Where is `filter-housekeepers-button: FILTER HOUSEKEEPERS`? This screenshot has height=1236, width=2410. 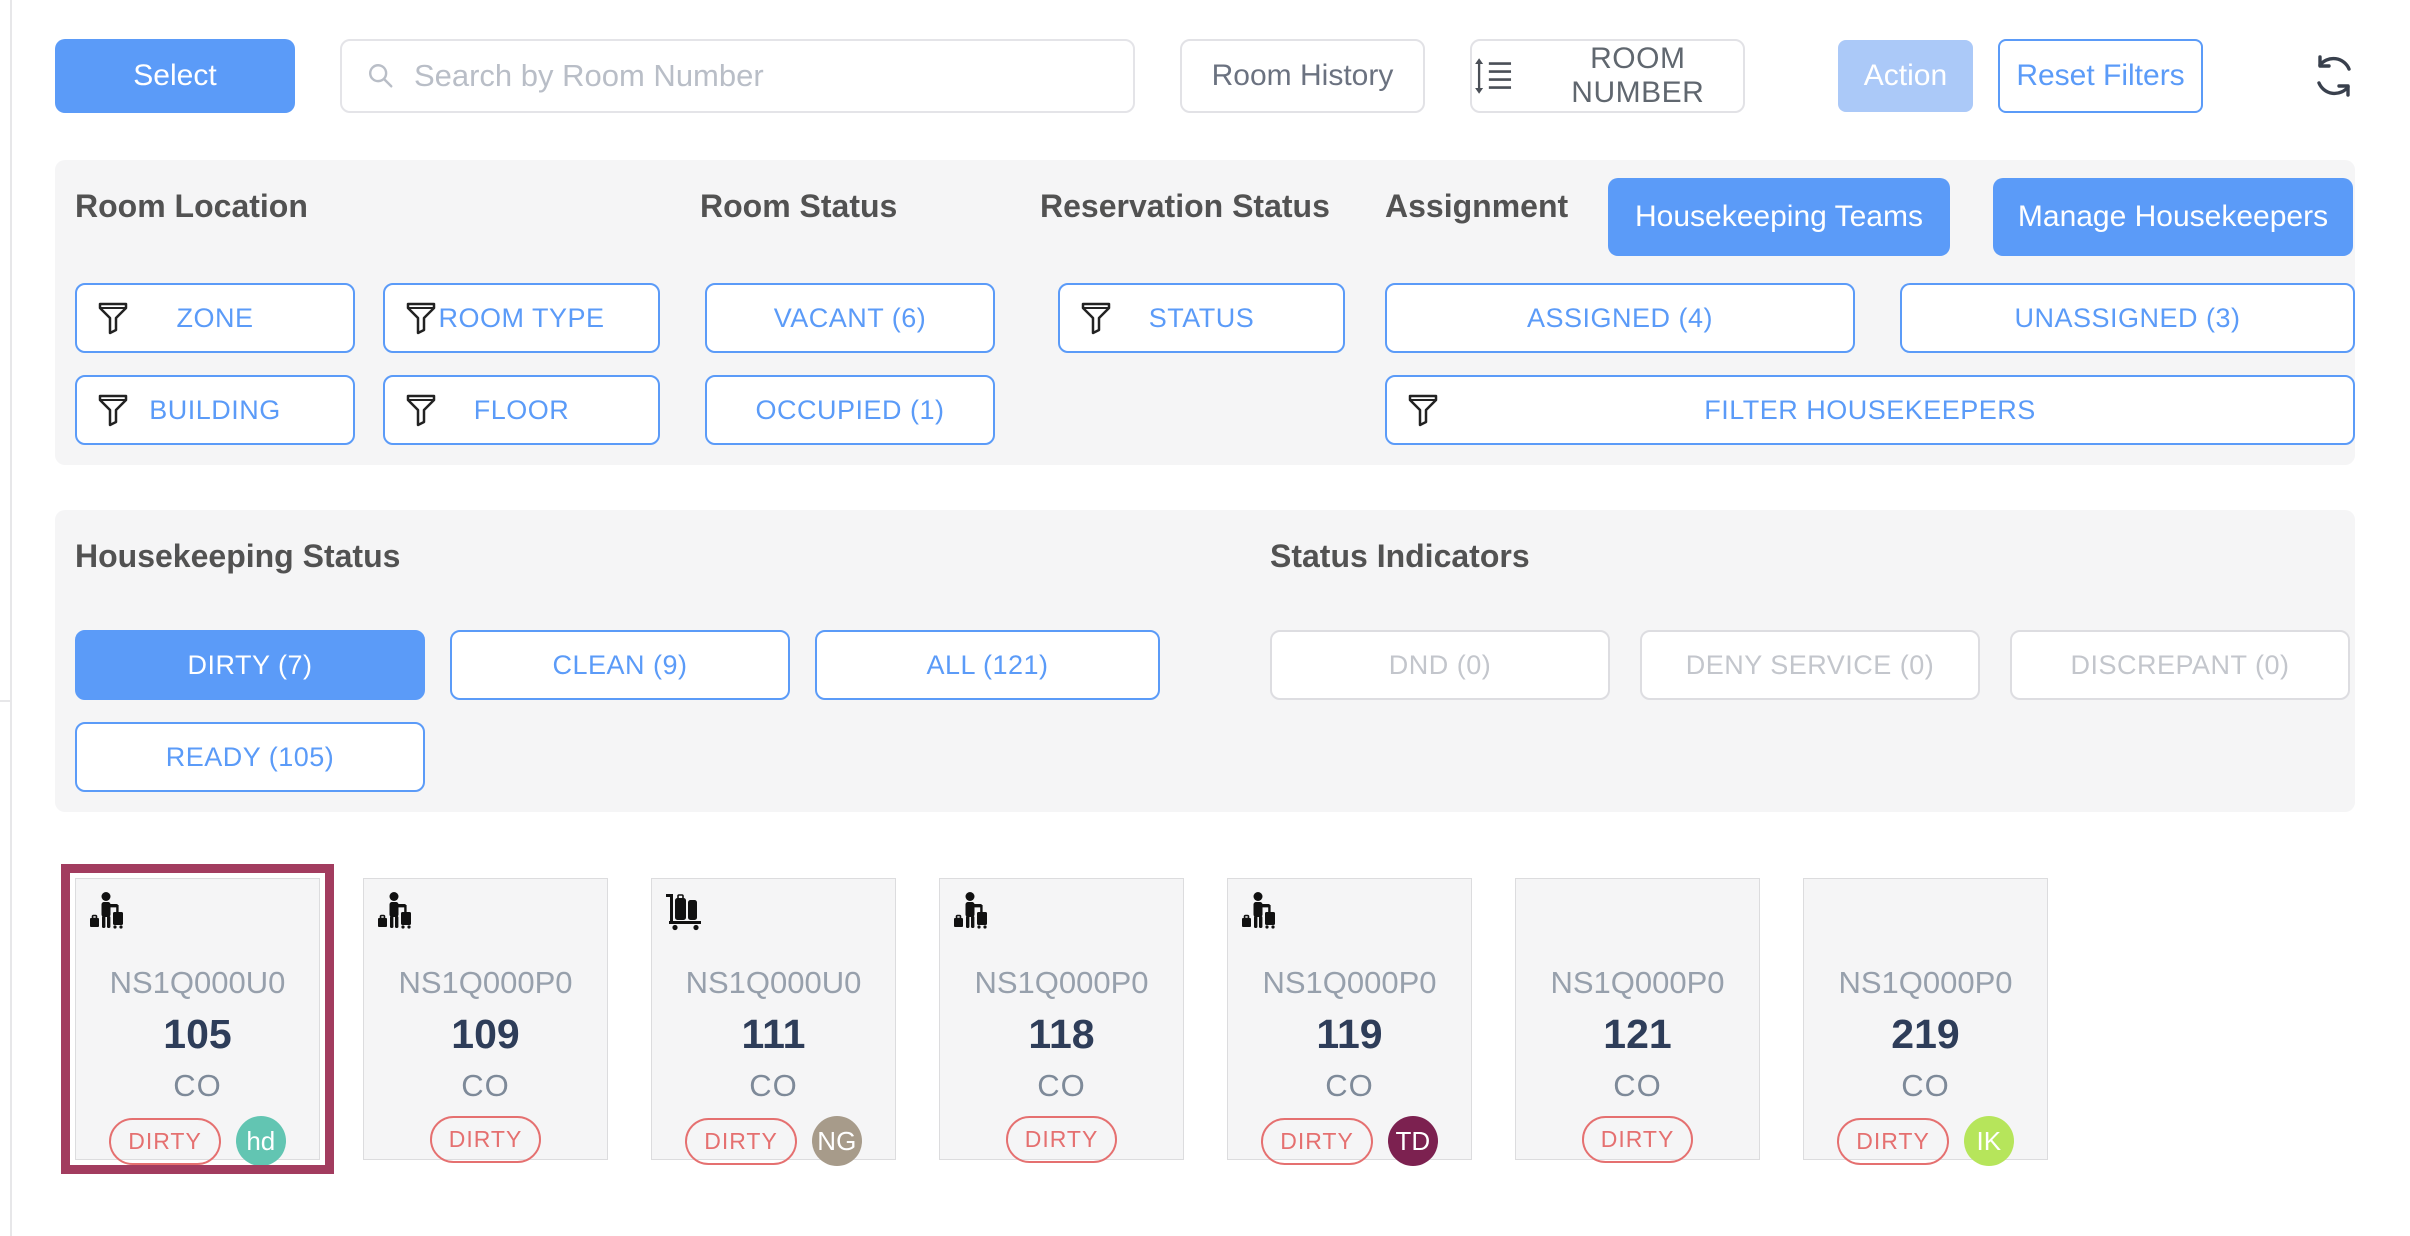 filter-housekeepers-button: FILTER HOUSEKEEPERS is located at coordinates (1870, 410).